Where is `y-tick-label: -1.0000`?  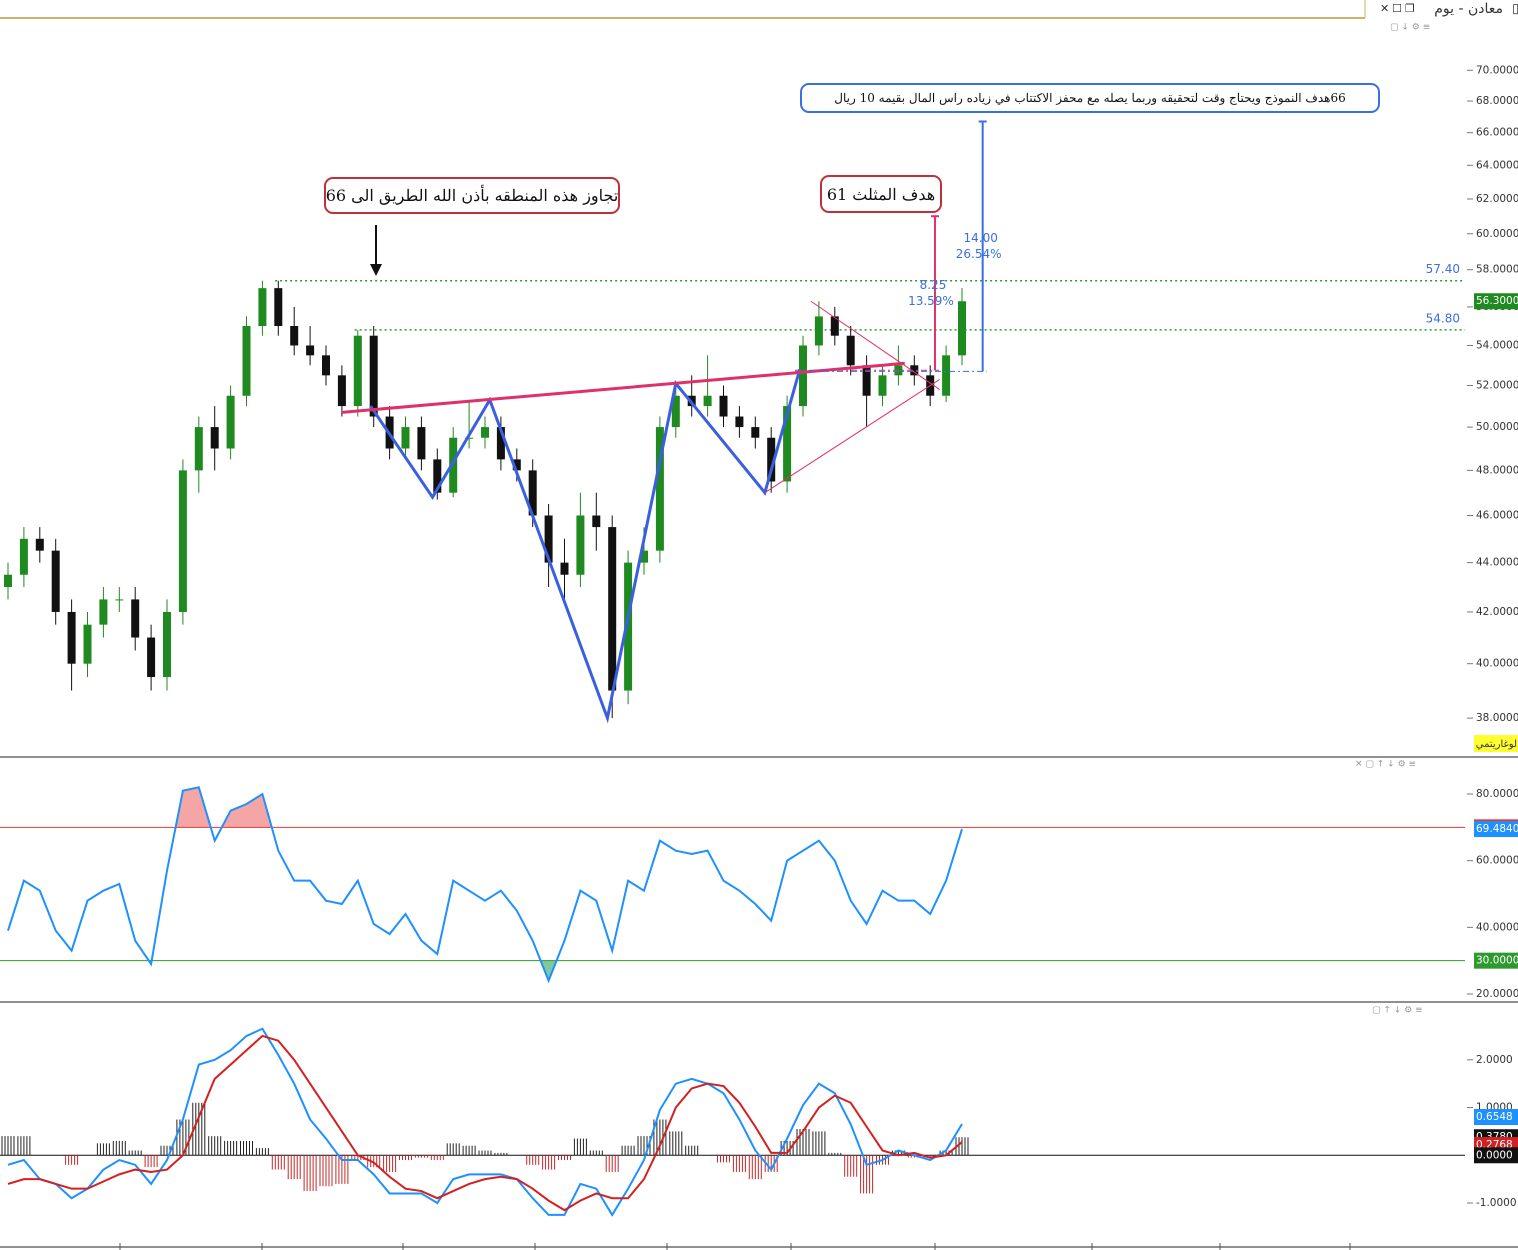
y-tick-label: -1.0000 is located at coordinates (1496, 1203).